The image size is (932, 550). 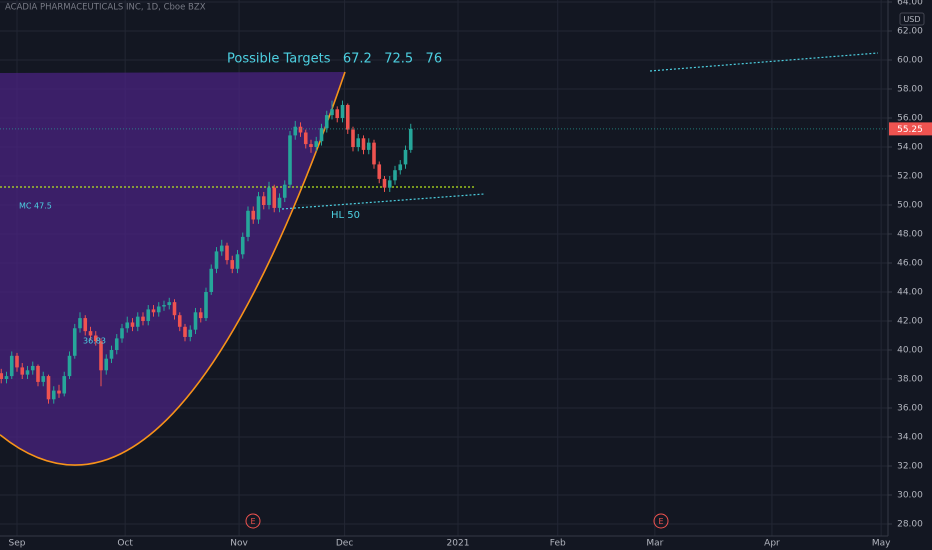 What do you see at coordinates (345, 215) in the screenshot?
I see `hl-annotation: HL 50` at bounding box center [345, 215].